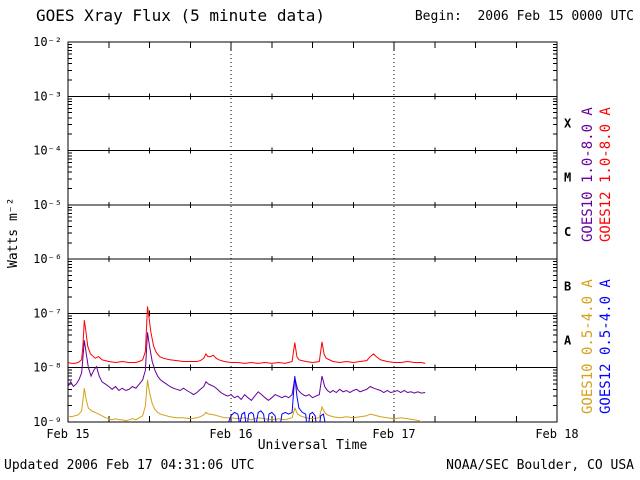  What do you see at coordinates (247, 335) in the screenshot?
I see `trace-goes12-1-0-8-0-a` at bounding box center [247, 335].